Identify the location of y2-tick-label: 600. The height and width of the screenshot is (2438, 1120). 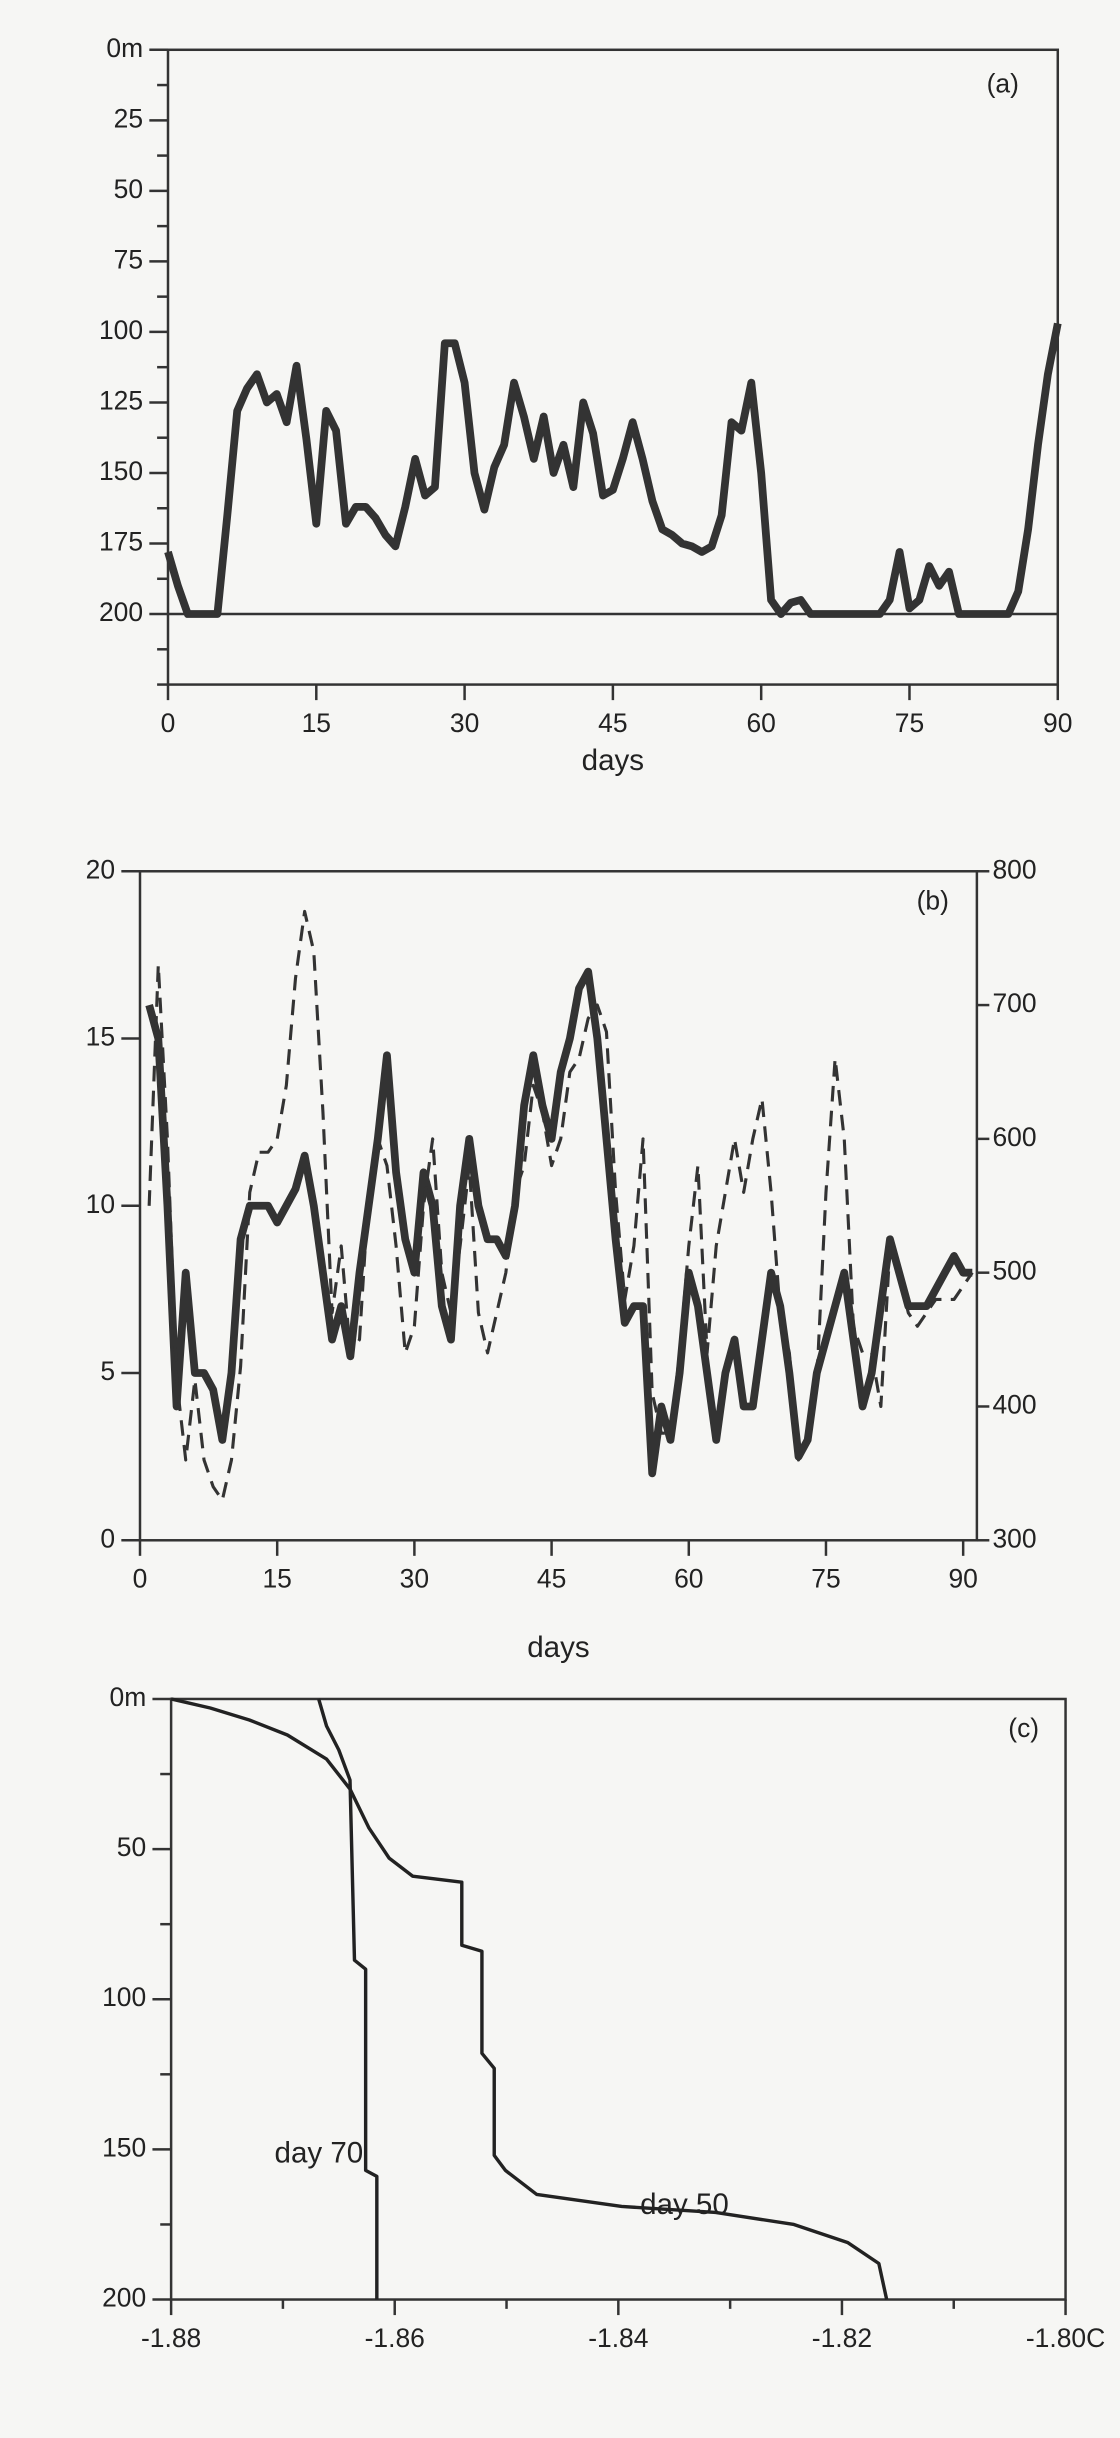
(1014, 1137).